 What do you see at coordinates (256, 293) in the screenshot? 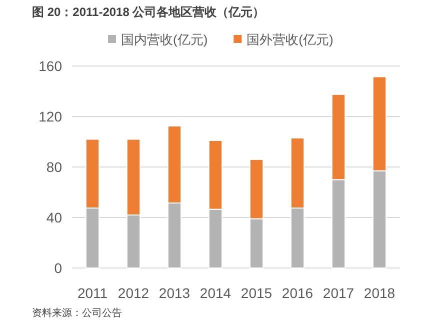
I see `x-tick-label: 2015` at bounding box center [256, 293].